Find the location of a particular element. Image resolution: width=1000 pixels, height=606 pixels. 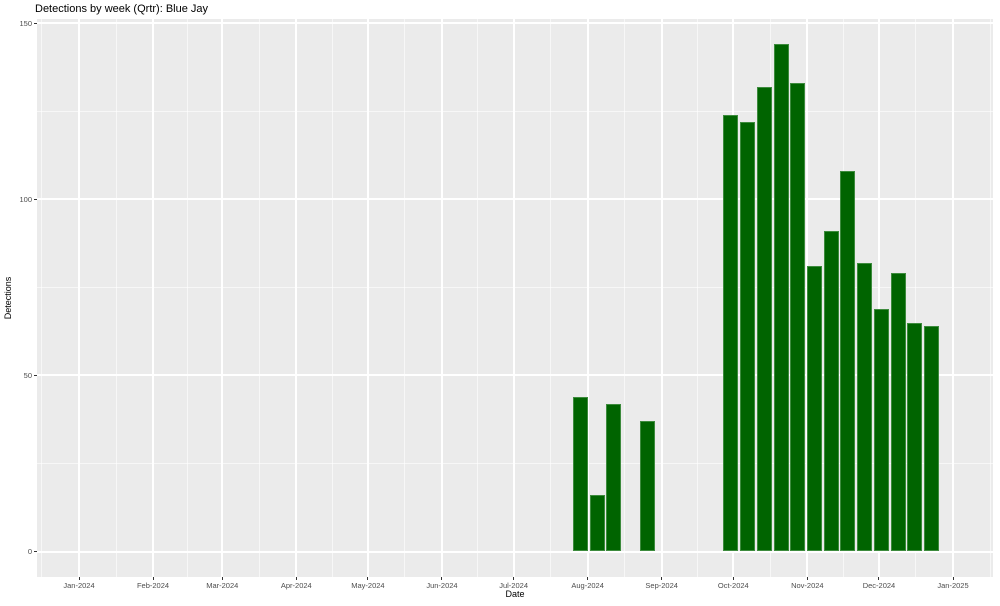

x-tick-label: Feb-2024 is located at coordinates (153, 585).